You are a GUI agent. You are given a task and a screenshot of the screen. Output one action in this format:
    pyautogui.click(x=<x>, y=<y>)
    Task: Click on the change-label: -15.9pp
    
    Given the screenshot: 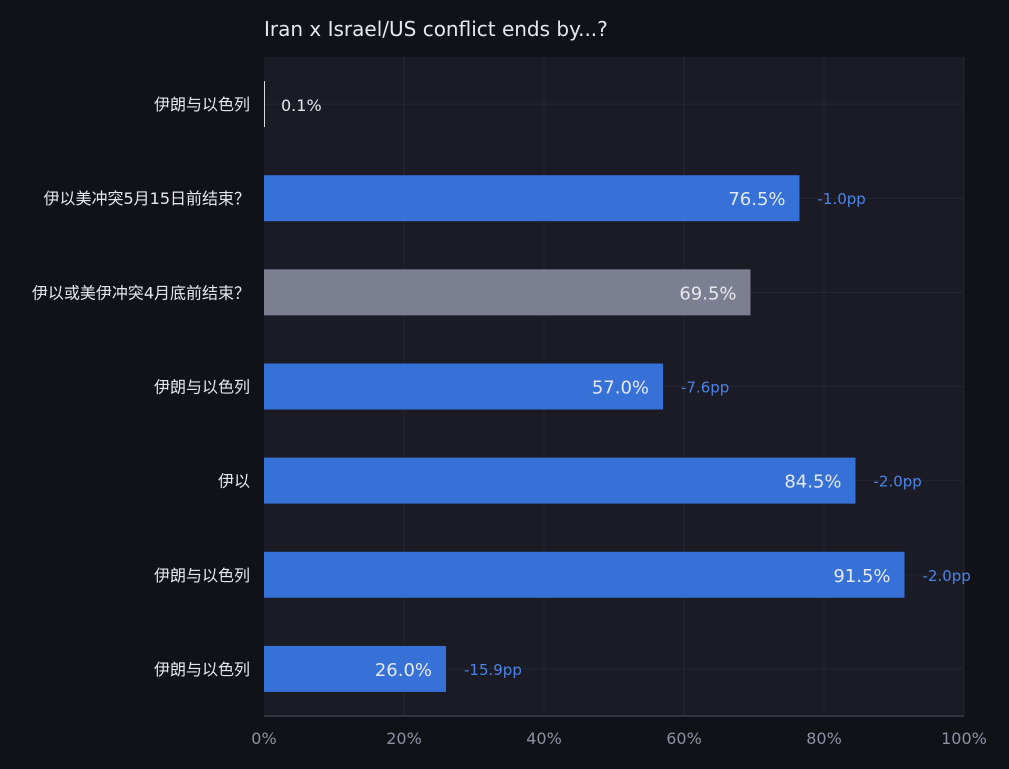 What is the action you would take?
    pyautogui.click(x=493, y=670)
    